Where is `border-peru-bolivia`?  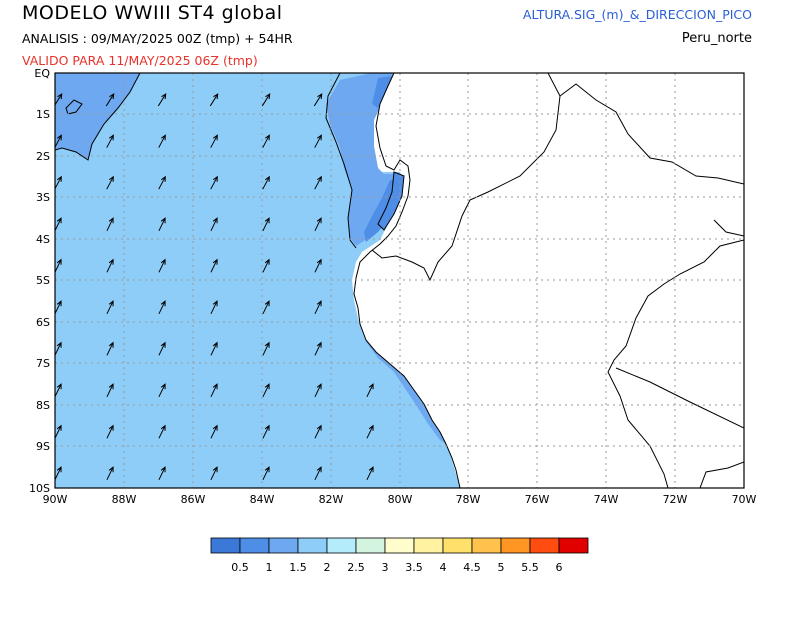 border-peru-bolivia is located at coordinates (721, 474).